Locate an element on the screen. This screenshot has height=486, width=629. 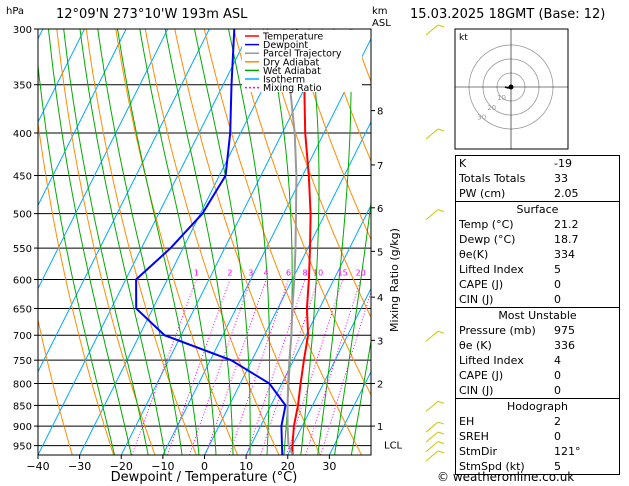
mixing-ratio-label: 3 is located at coordinates (250, 273).